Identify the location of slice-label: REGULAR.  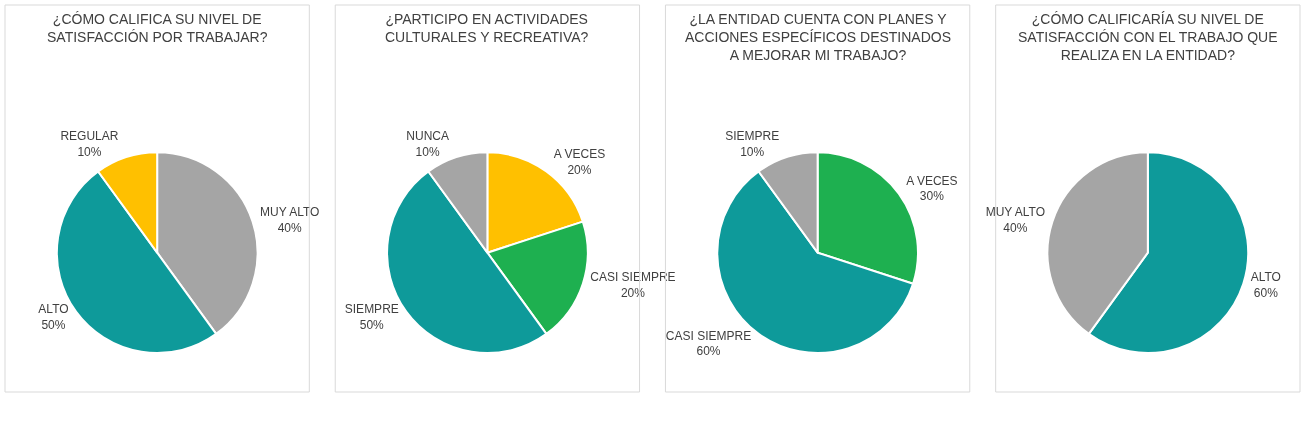
(89, 136).